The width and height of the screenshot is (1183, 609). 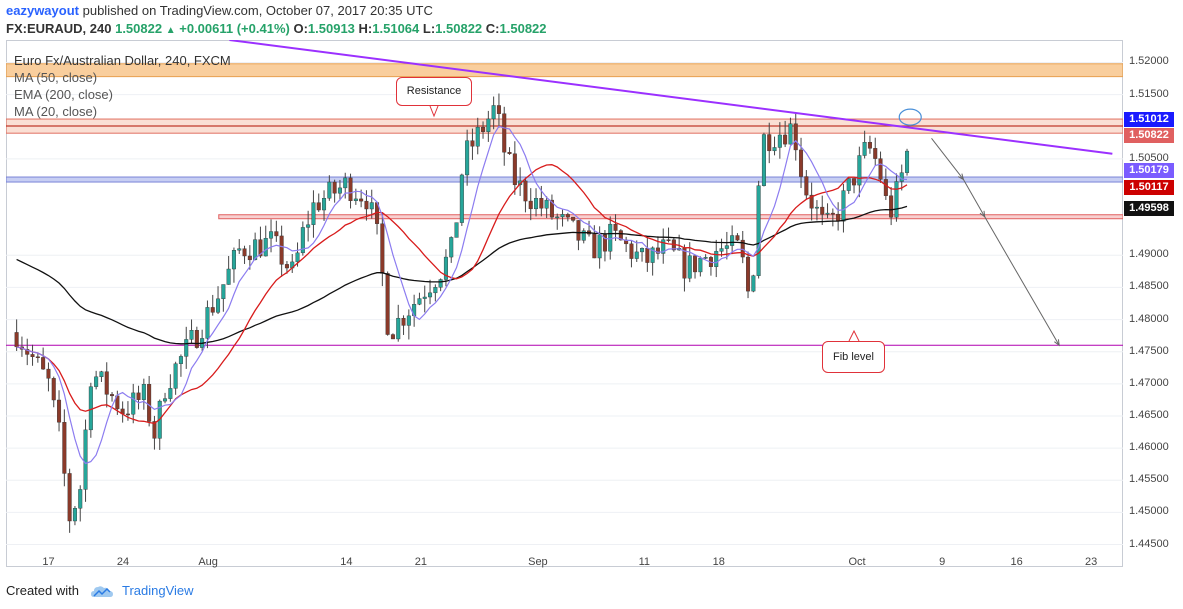 What do you see at coordinates (1149, 414) in the screenshot?
I see `price-tick-label: 1.46500` at bounding box center [1149, 414].